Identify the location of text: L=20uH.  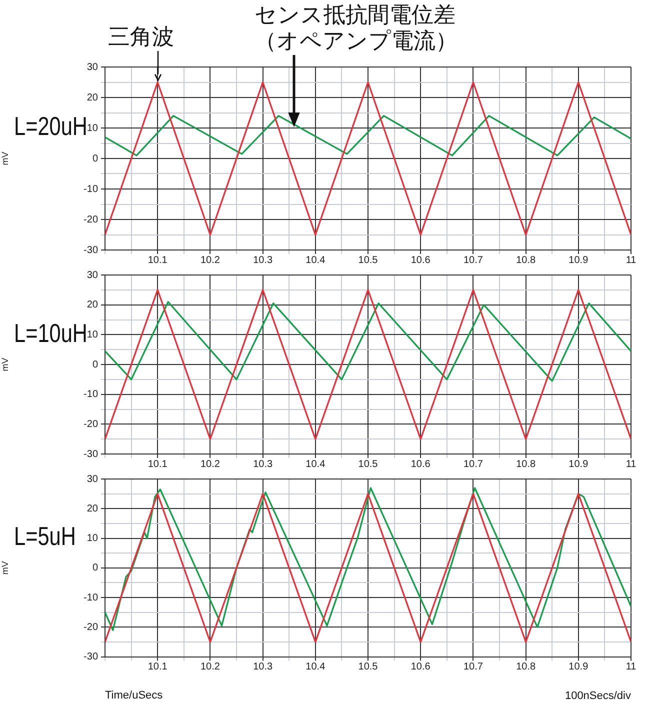
(51, 126).